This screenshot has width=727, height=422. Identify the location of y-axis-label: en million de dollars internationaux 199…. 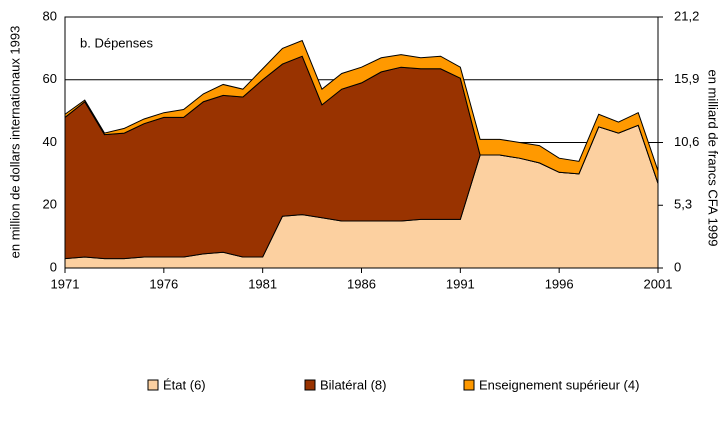
(14, 142).